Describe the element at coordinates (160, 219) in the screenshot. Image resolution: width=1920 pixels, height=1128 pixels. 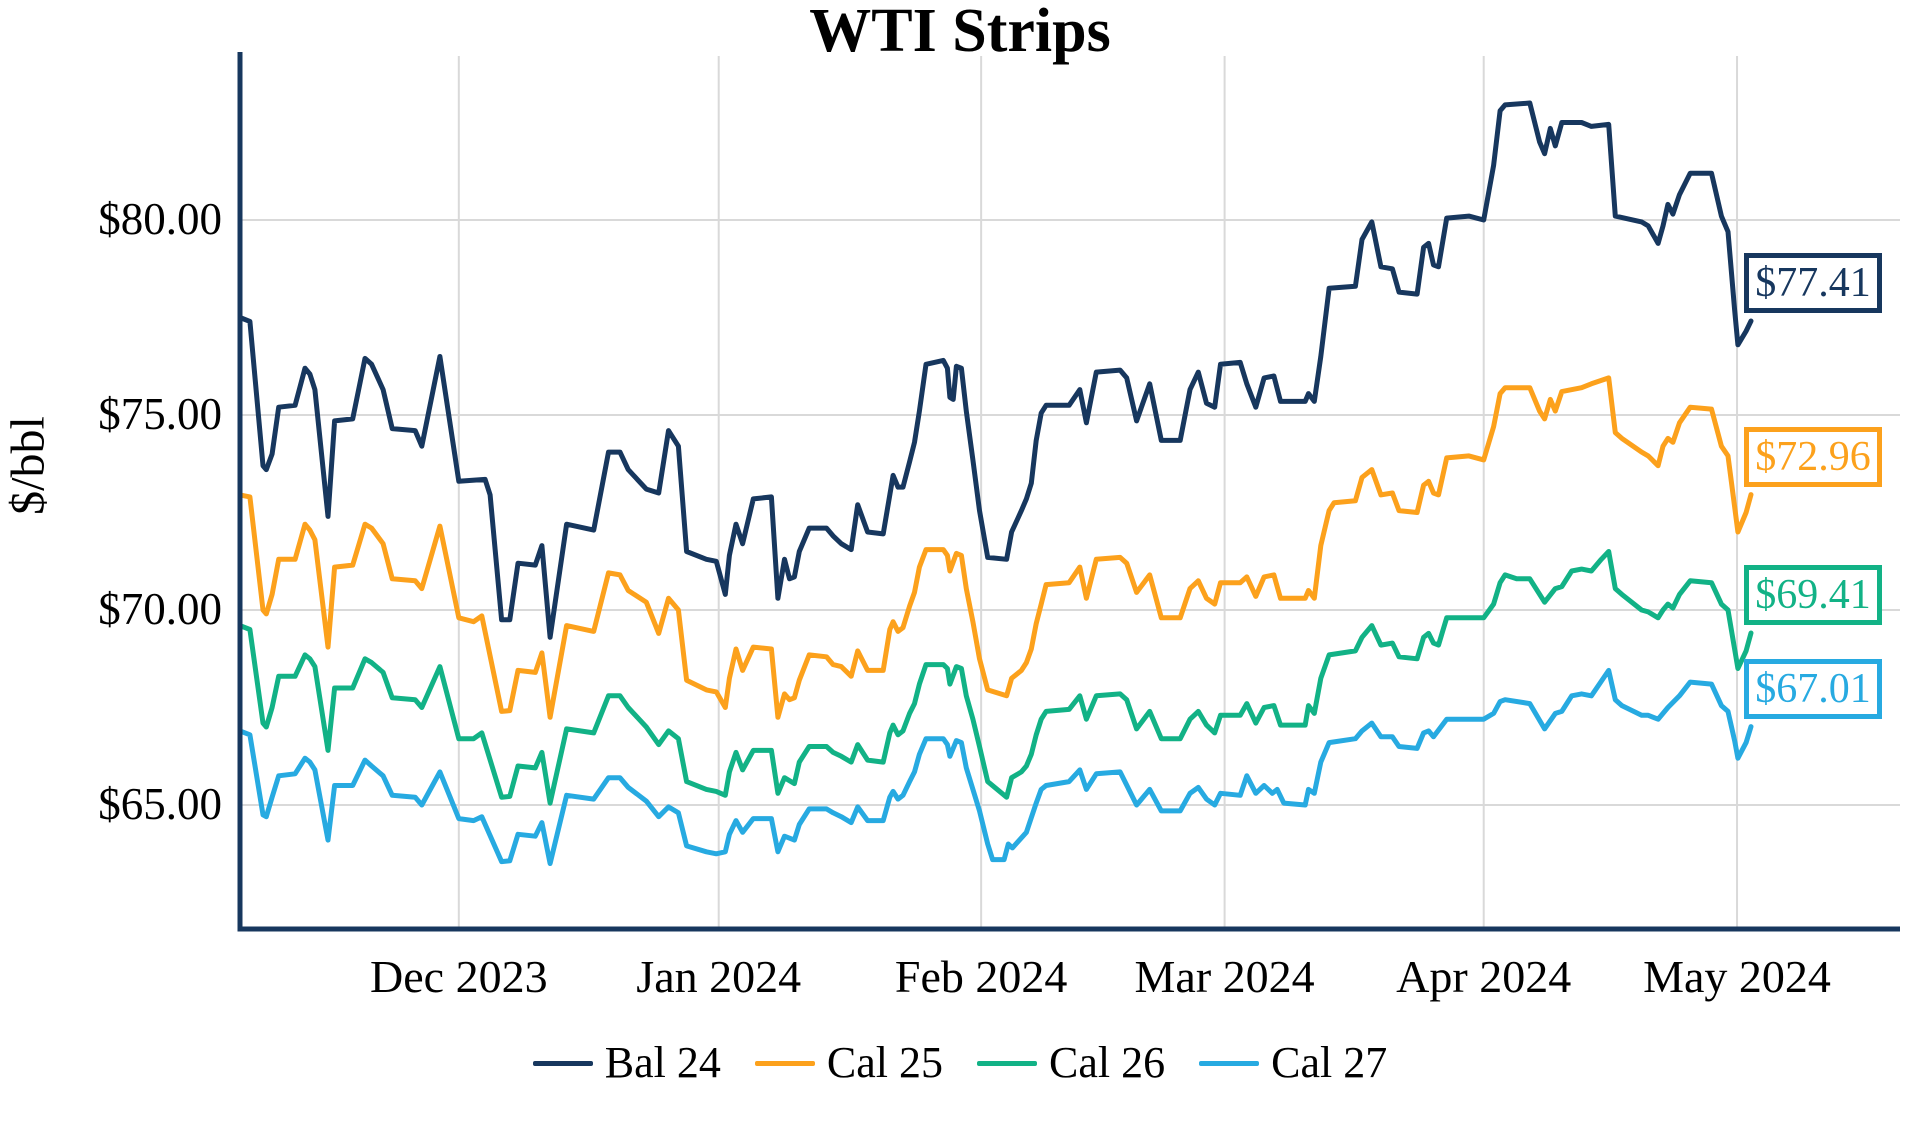
I see `y-tick-label: $80.00` at that location.